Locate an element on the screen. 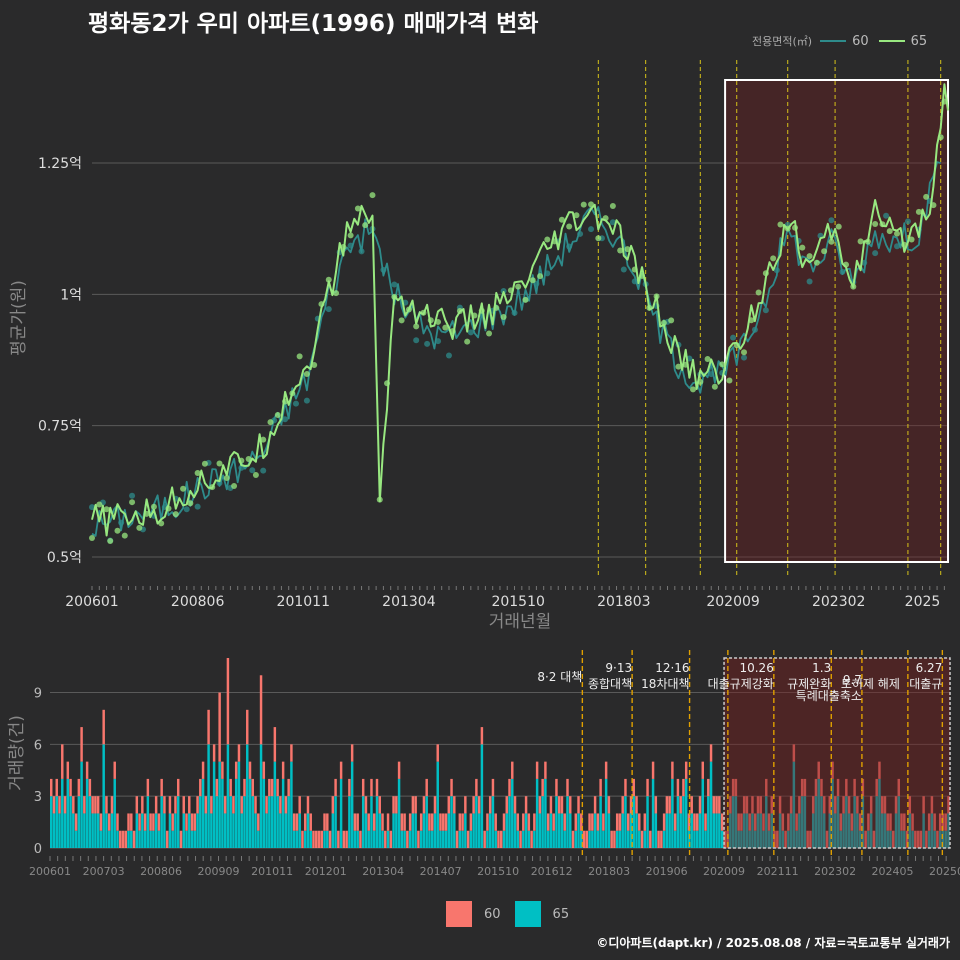 The image size is (960, 960). volume-x-tick-label: 200601 is located at coordinates (50, 871).